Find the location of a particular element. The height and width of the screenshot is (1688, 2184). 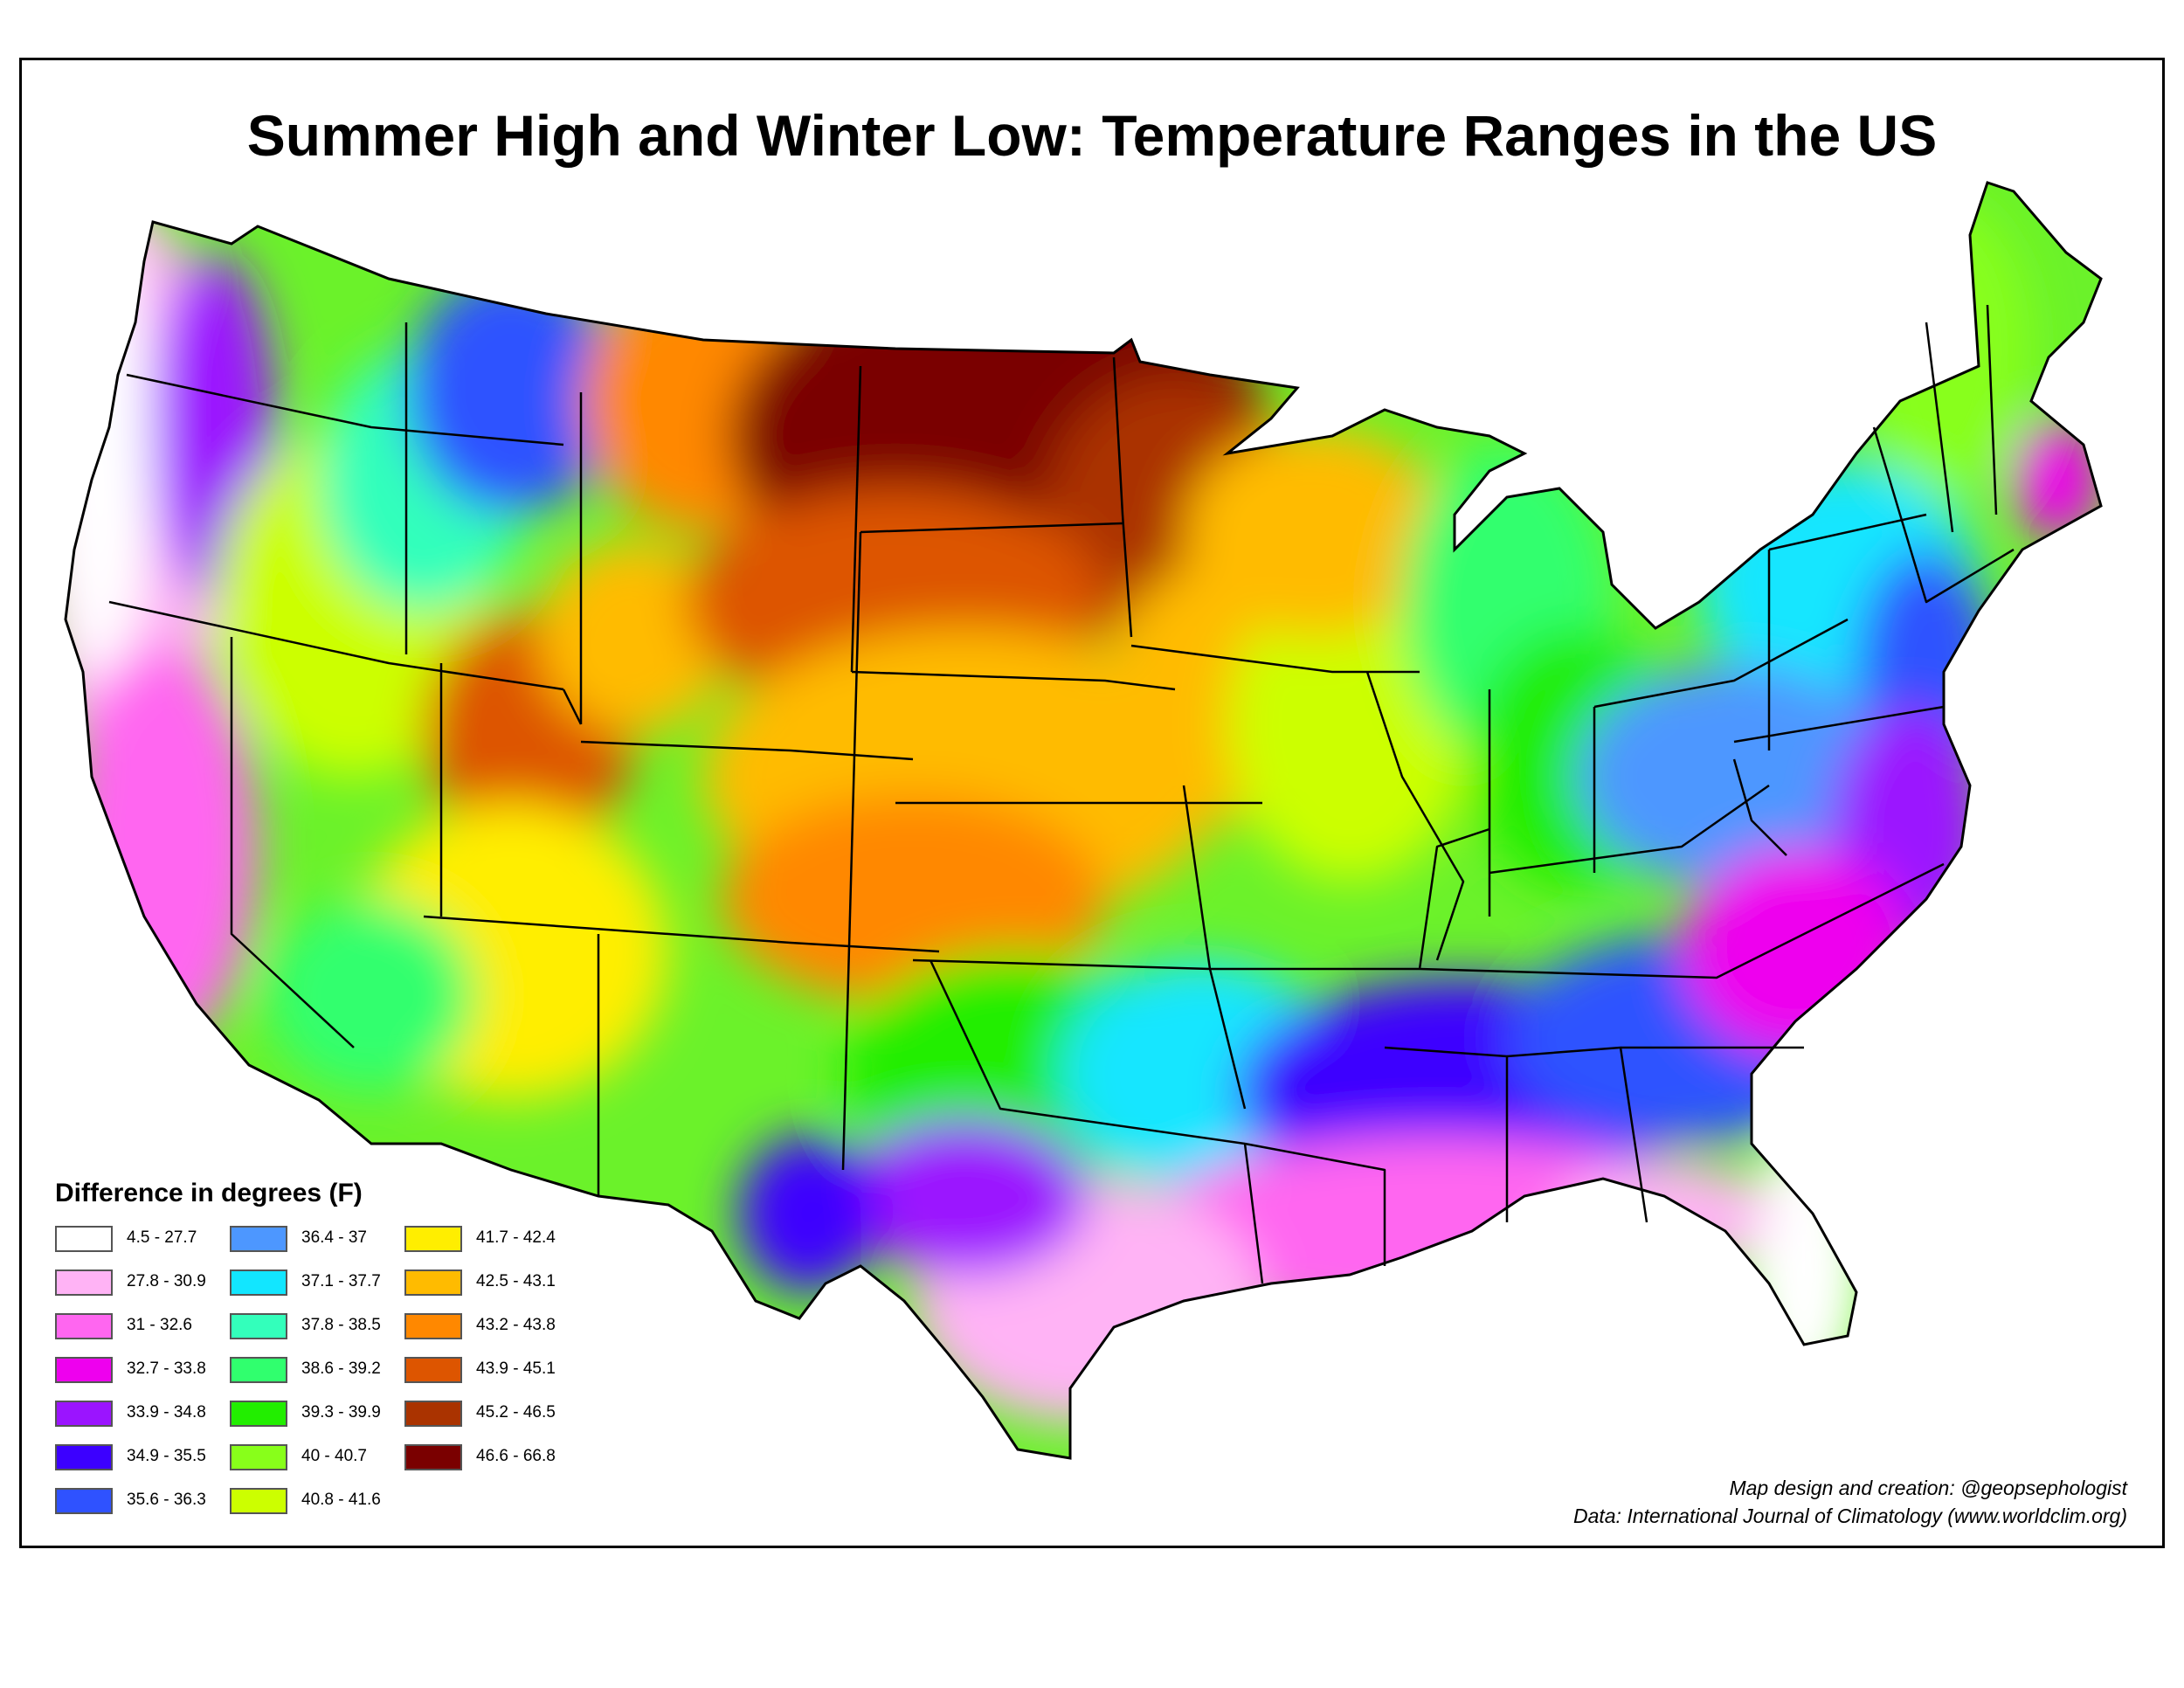

legend-label: 31 - 32.6 is located at coordinates (159, 1325).